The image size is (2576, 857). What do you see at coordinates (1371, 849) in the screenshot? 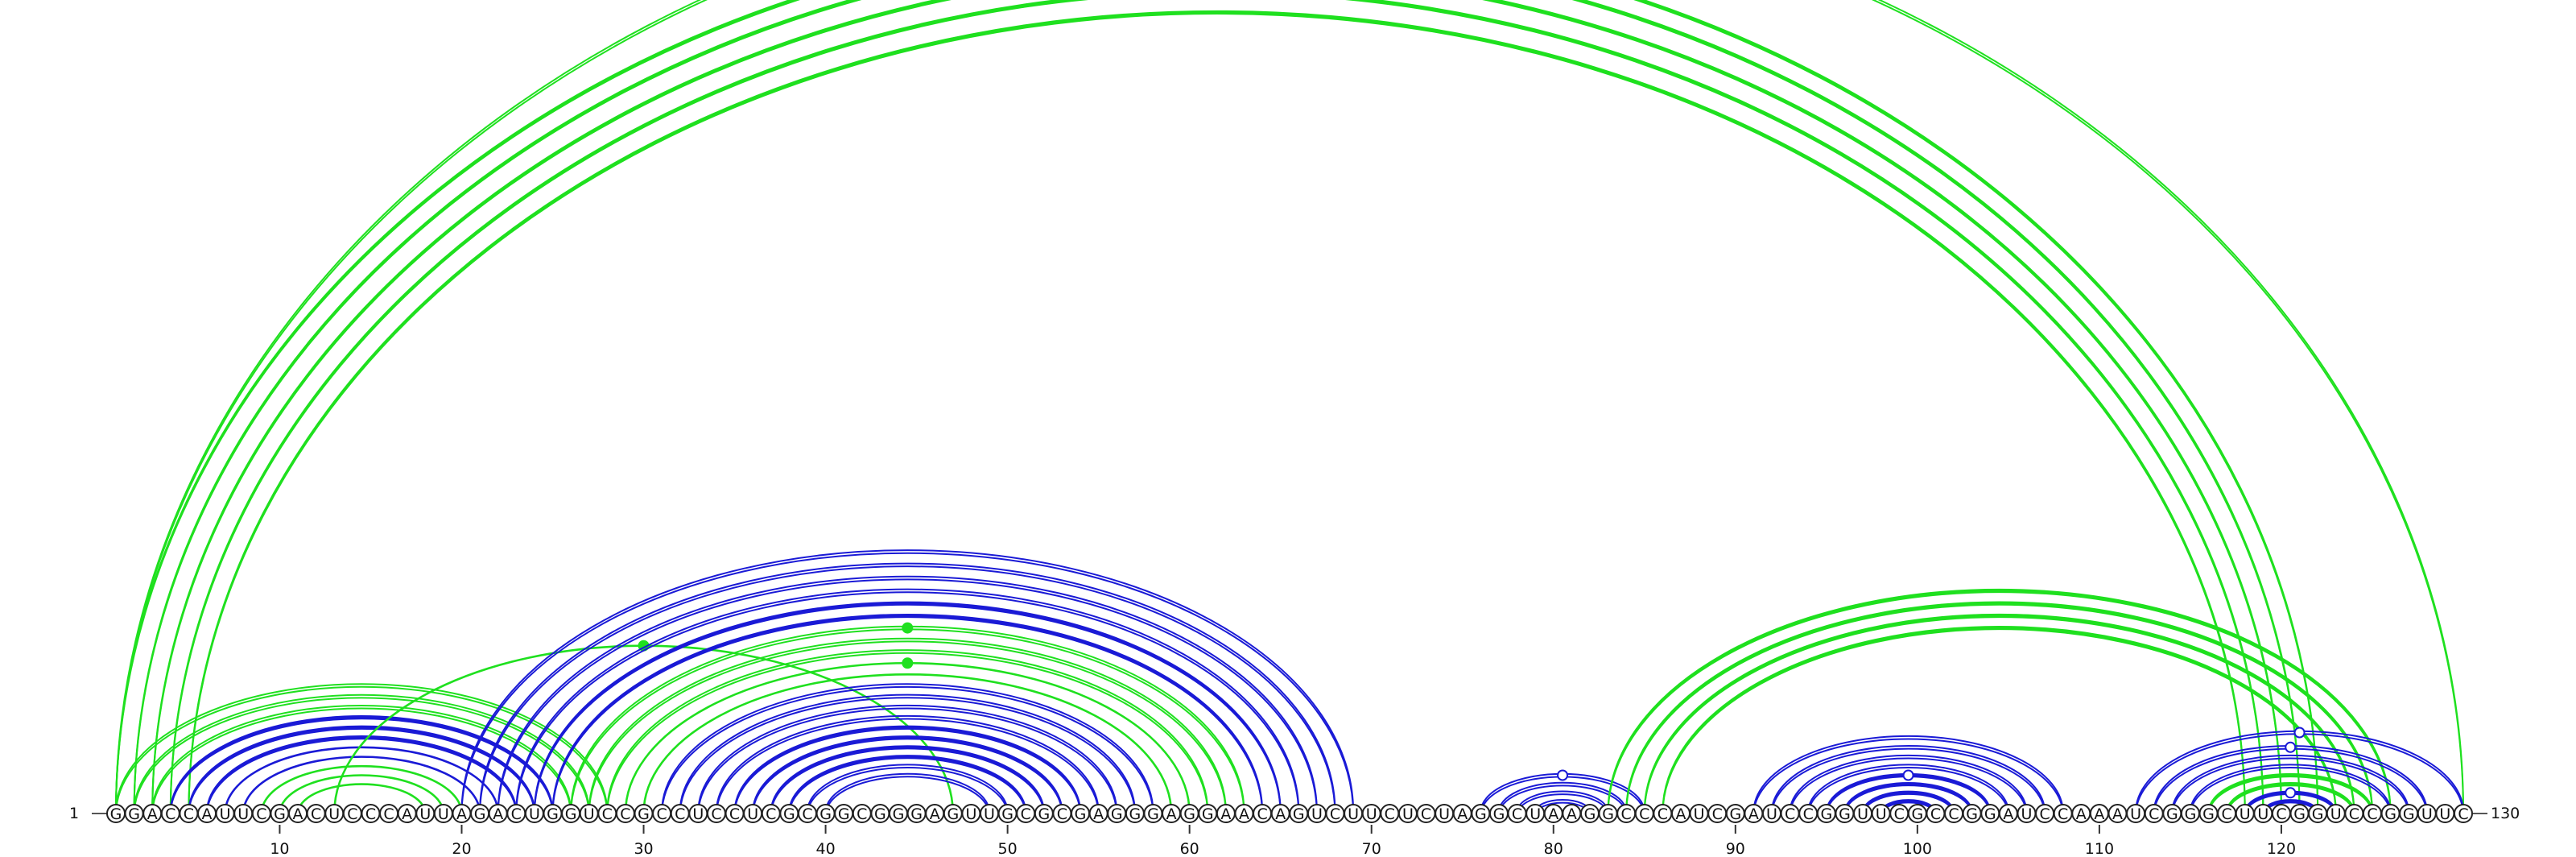
I see `tick-label: 70` at bounding box center [1371, 849].